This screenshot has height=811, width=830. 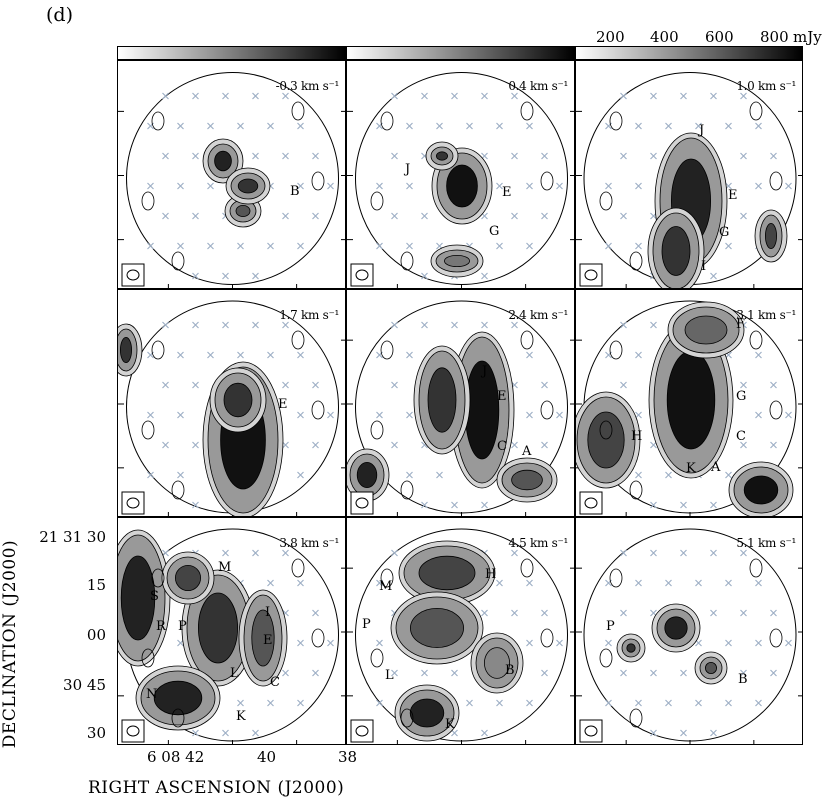 I want to click on velocity-label-3: 1.0 km s⁻¹, so click(x=766, y=86).